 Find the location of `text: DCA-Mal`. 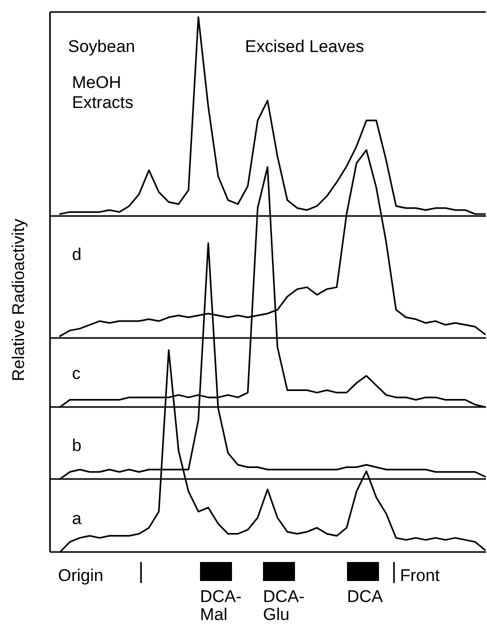

text: DCA-Mal is located at coordinates (221, 605).